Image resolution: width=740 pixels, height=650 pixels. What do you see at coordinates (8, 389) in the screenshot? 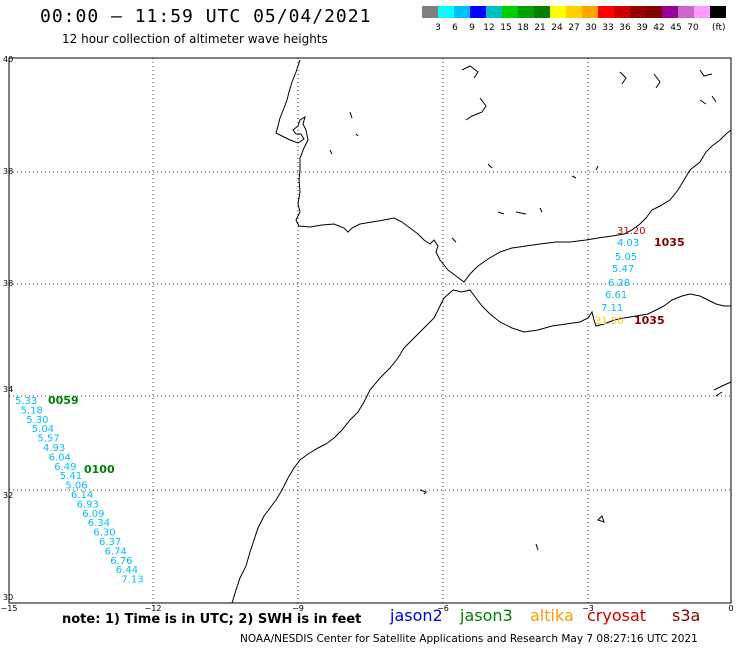
I see `latitude-tick-label: 34` at bounding box center [8, 389].